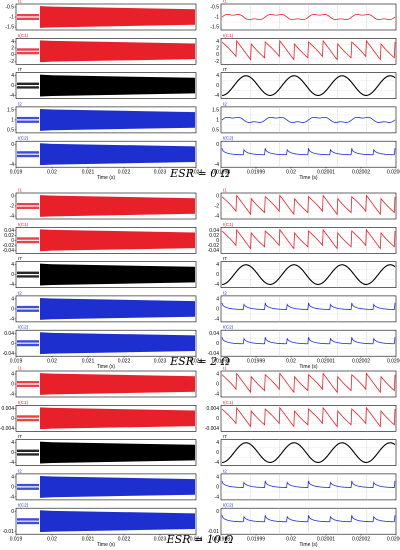  I want to click on y-tick-label-left: -0.004, so click(7, 429).